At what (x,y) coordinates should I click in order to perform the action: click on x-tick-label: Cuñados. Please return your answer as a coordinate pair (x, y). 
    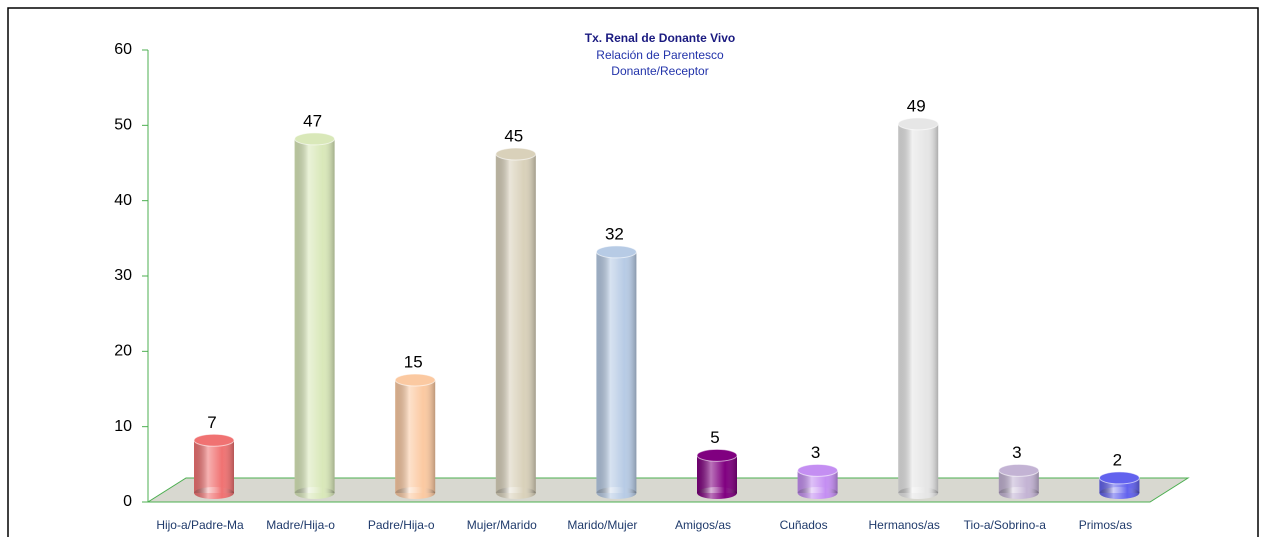
    Looking at the image, I should click on (804, 525).